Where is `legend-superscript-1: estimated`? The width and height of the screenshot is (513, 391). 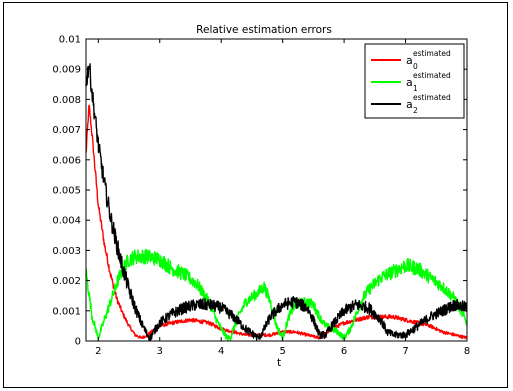
legend-superscript-1: estimated is located at coordinates (432, 75).